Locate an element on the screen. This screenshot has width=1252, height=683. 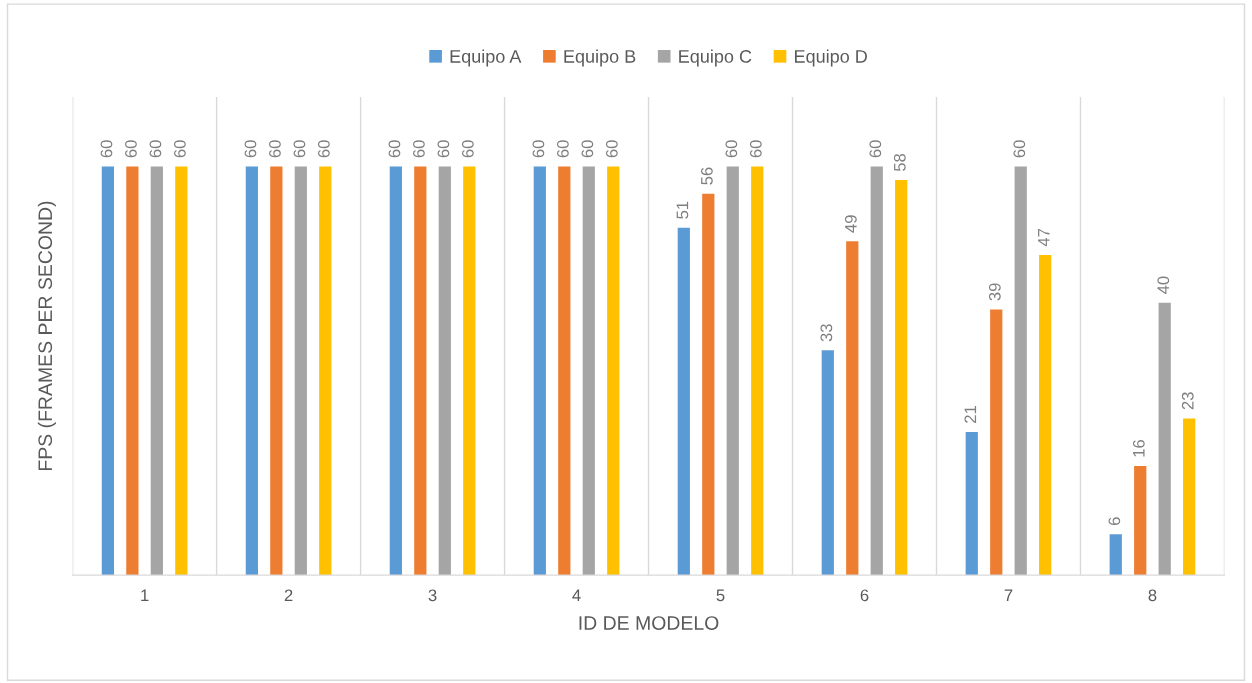
legend-label: Equipo D is located at coordinates (831, 58).